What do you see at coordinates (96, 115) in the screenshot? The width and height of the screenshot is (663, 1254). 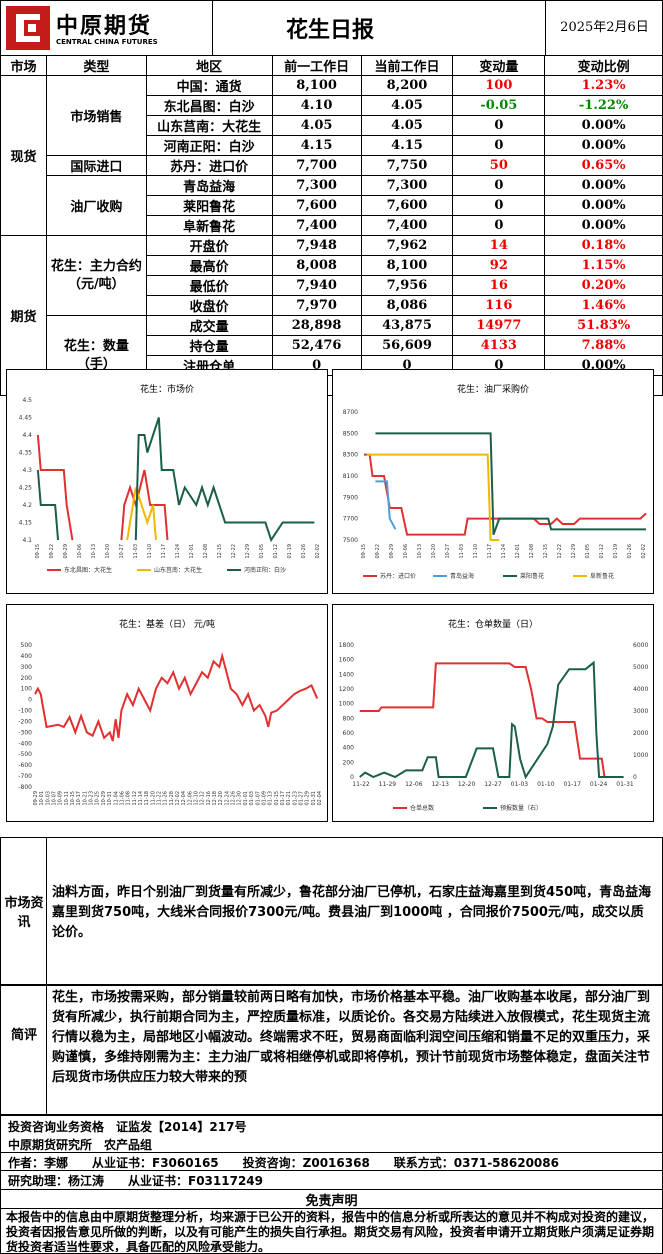 I see `type-sales: 市场销售` at bounding box center [96, 115].